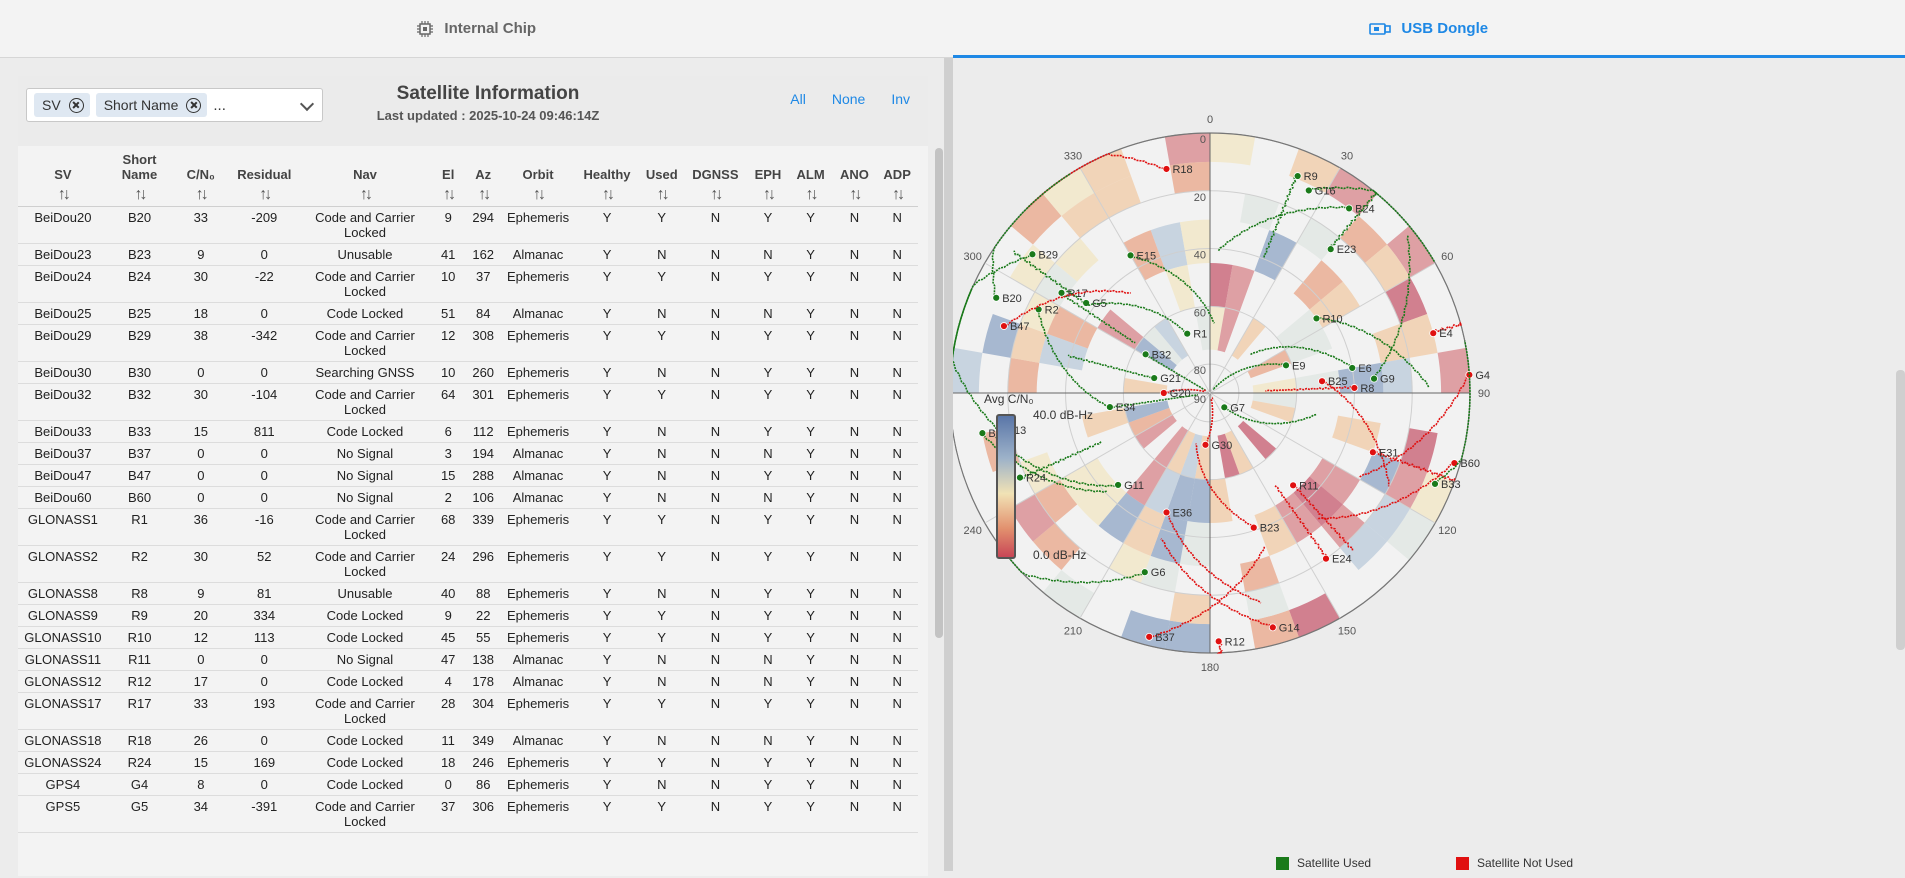  I want to click on table-cell: GLONASS1, so click(63, 526).